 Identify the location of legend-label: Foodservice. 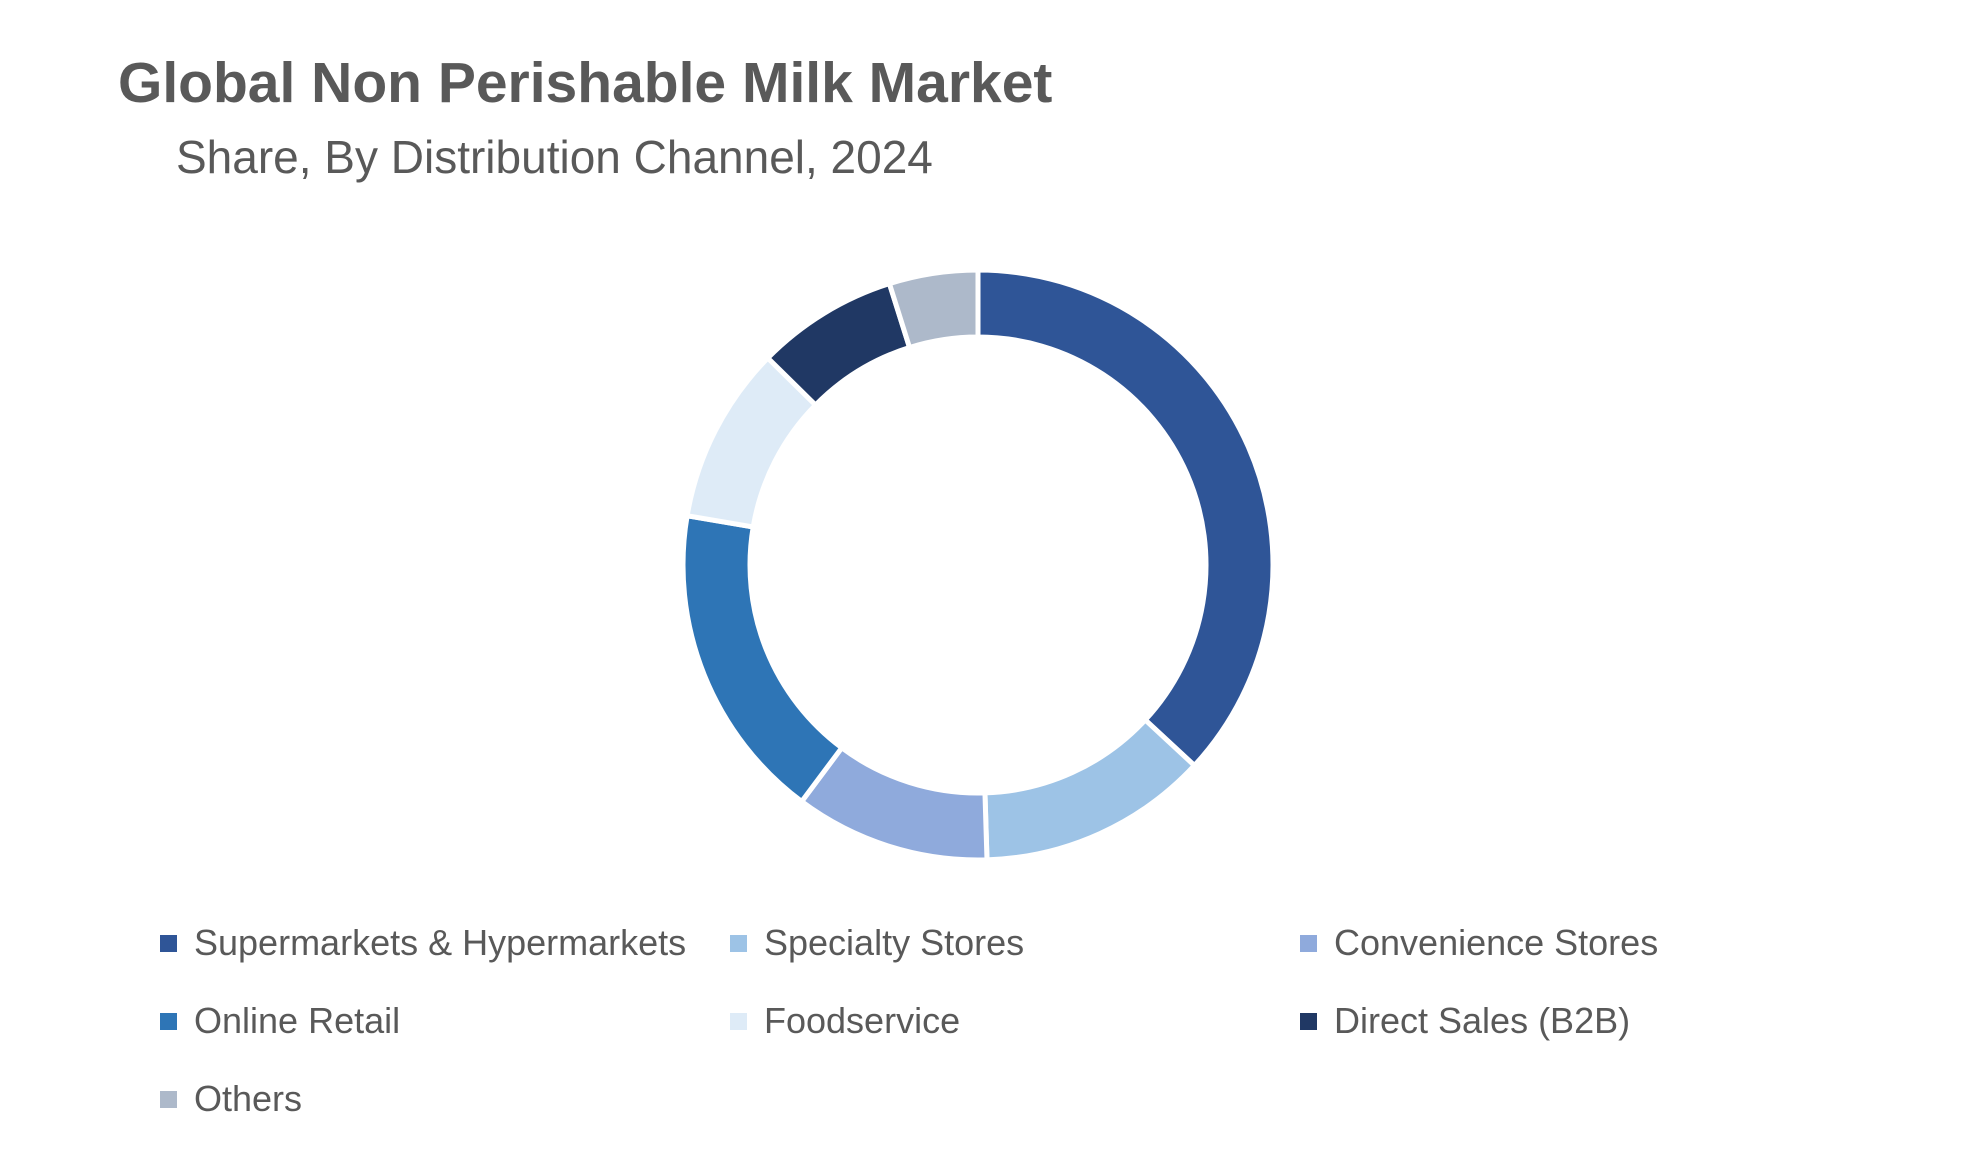
(862, 1020).